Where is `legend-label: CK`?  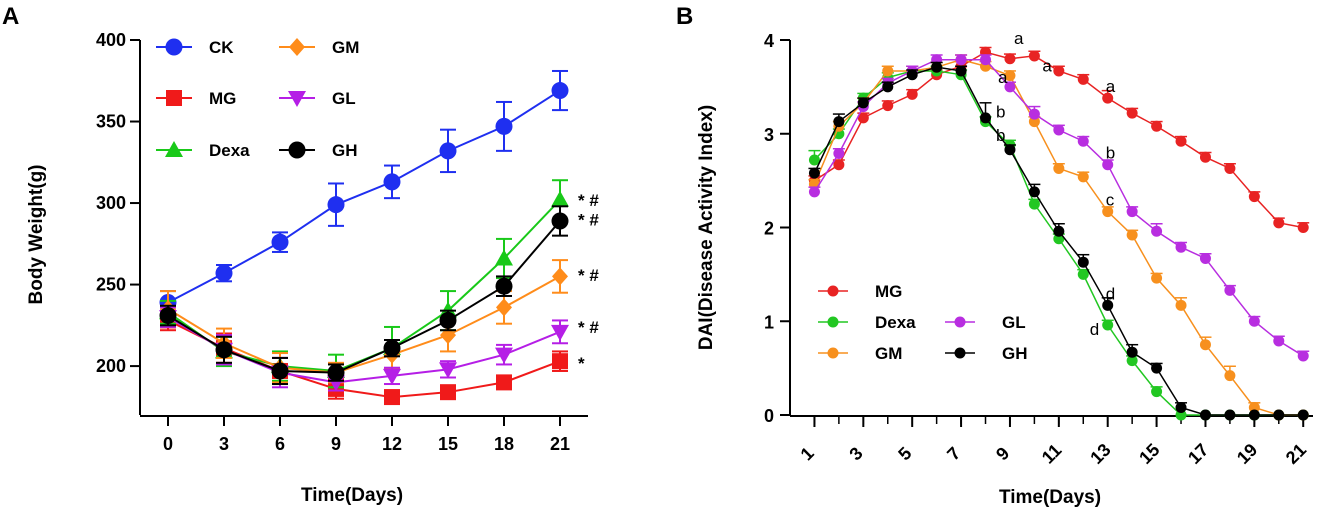
legend-label: CK is located at coordinates (221, 47).